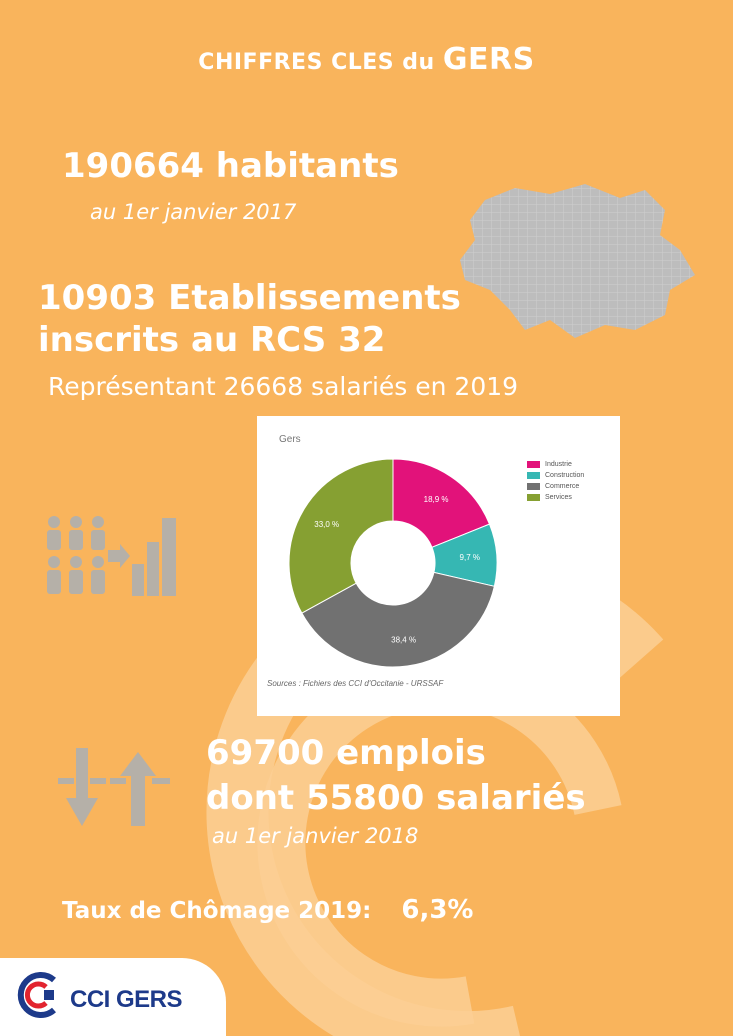  What do you see at coordinates (283, 386) in the screenshot?
I see `establishments-subtitle: Représentant 26668 salariés en 2019` at bounding box center [283, 386].